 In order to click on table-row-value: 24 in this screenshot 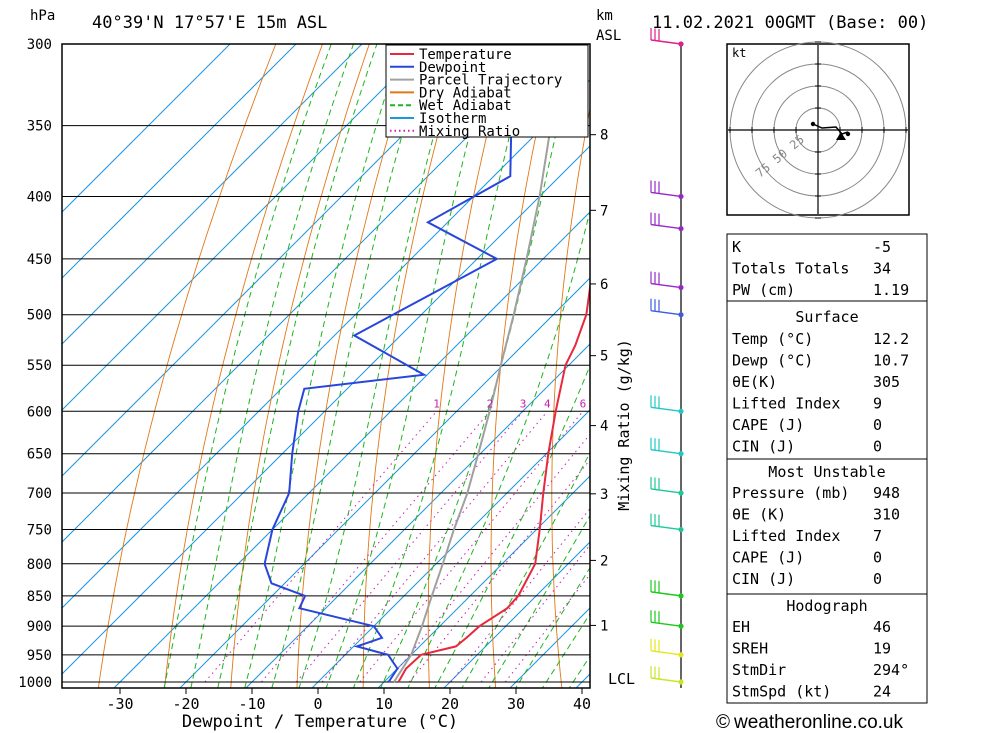, I will do `click(882, 692)`.